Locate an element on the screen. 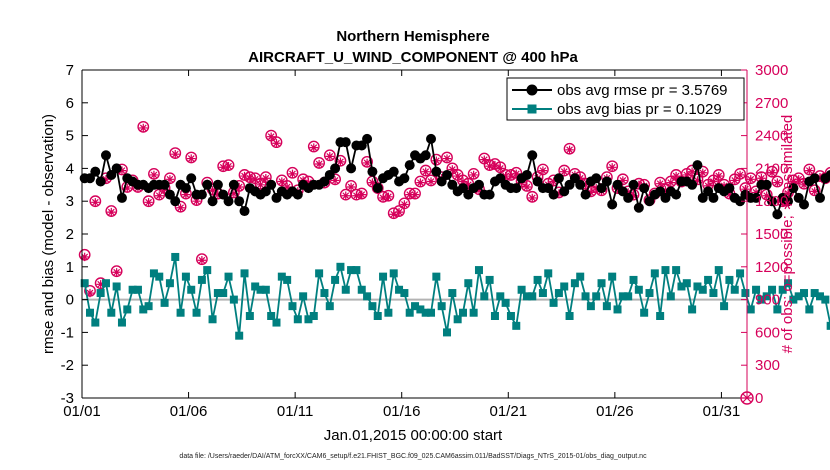  legend-rmse-marker is located at coordinates (532, 90).